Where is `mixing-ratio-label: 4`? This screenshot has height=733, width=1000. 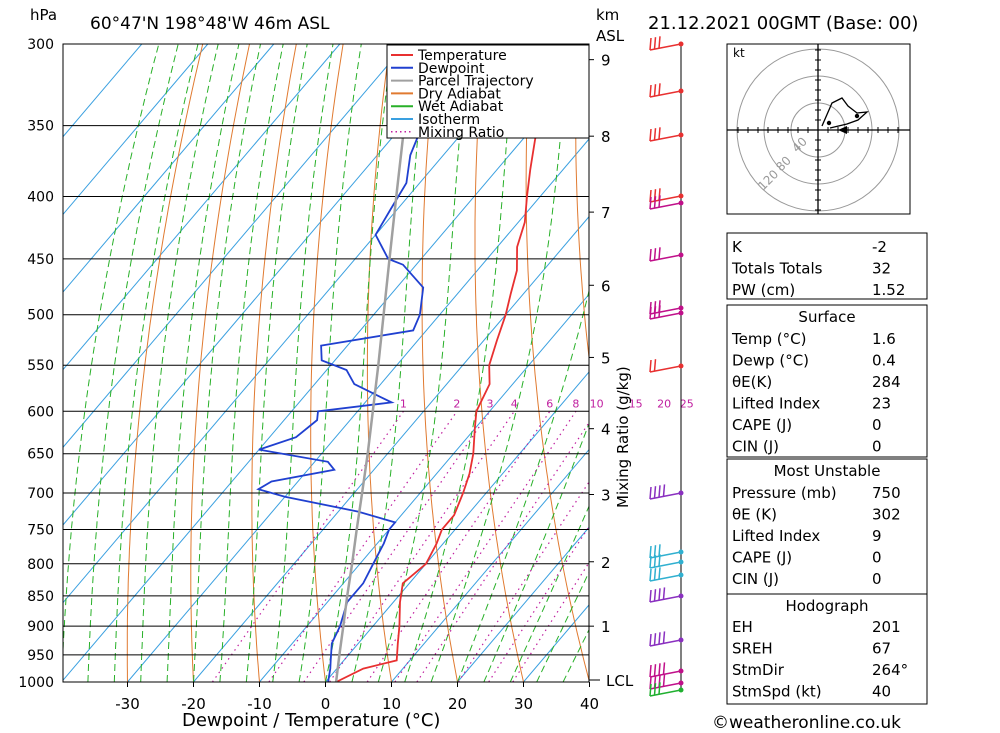
mixing-ratio-label: 4 is located at coordinates (514, 403).